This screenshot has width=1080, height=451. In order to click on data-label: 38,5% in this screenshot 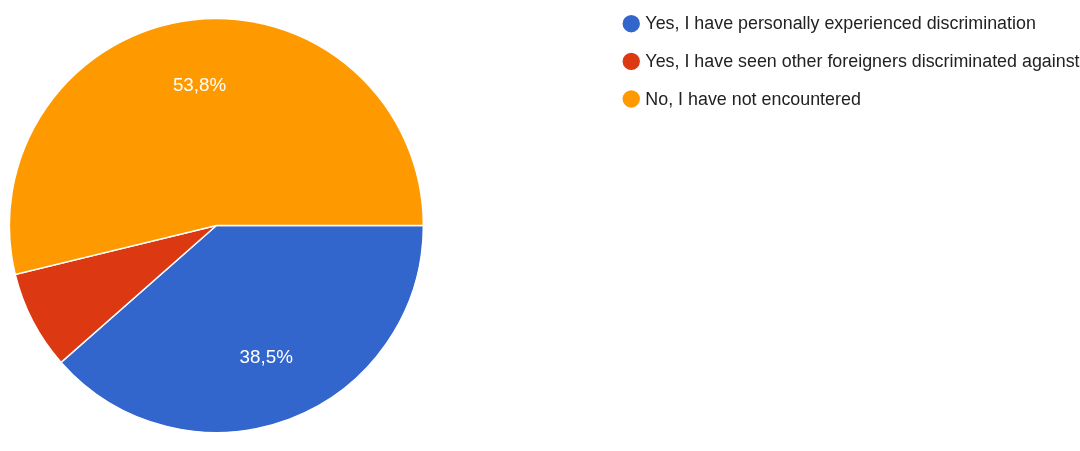, I will do `click(266, 357)`.